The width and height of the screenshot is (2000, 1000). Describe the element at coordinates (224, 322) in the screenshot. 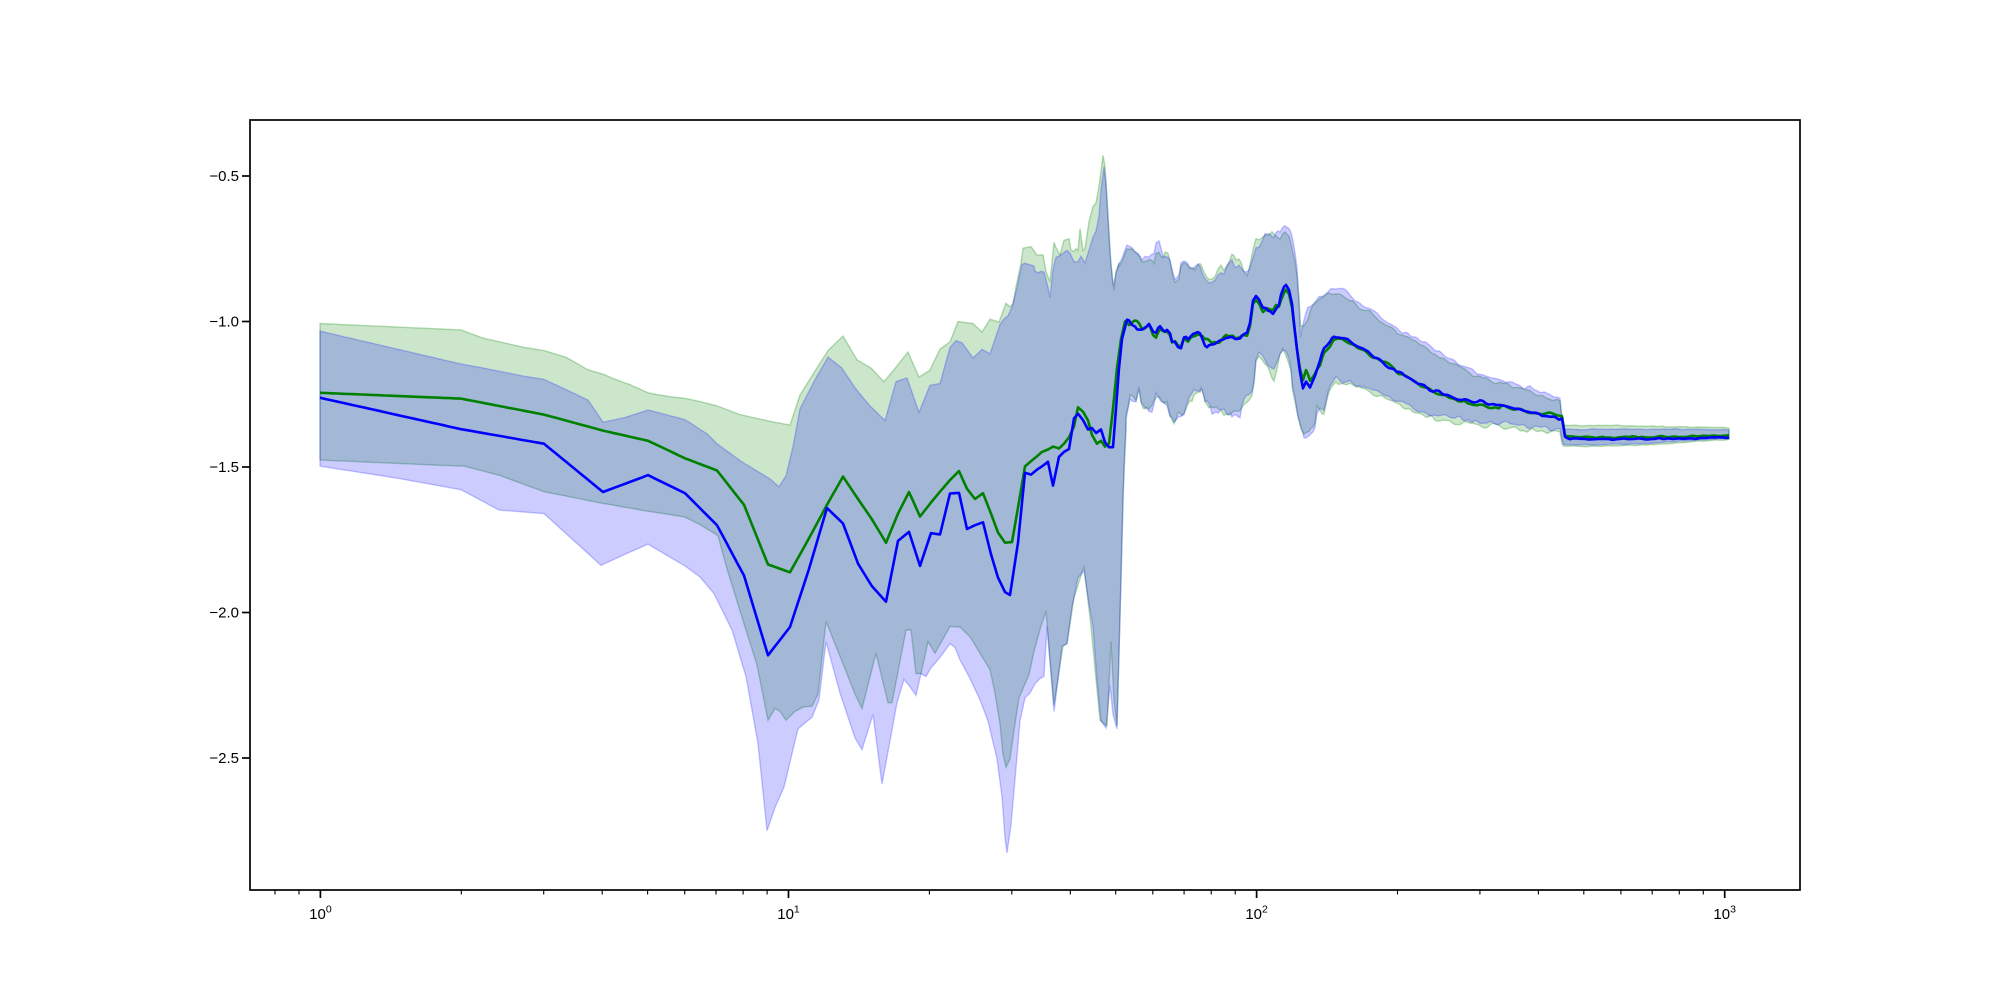

I see `svg-text: −1.0` at that location.